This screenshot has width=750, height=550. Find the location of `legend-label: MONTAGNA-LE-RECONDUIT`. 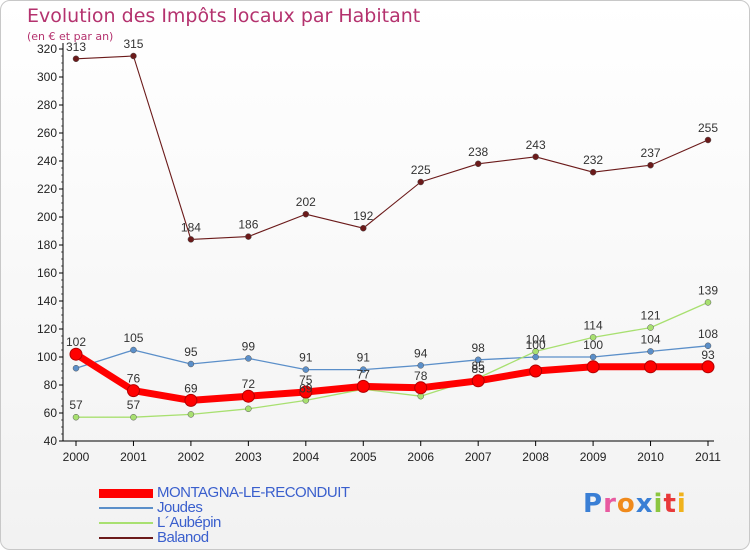

legend-label: MONTAGNA-LE-RECONDUIT is located at coordinates (253, 492).